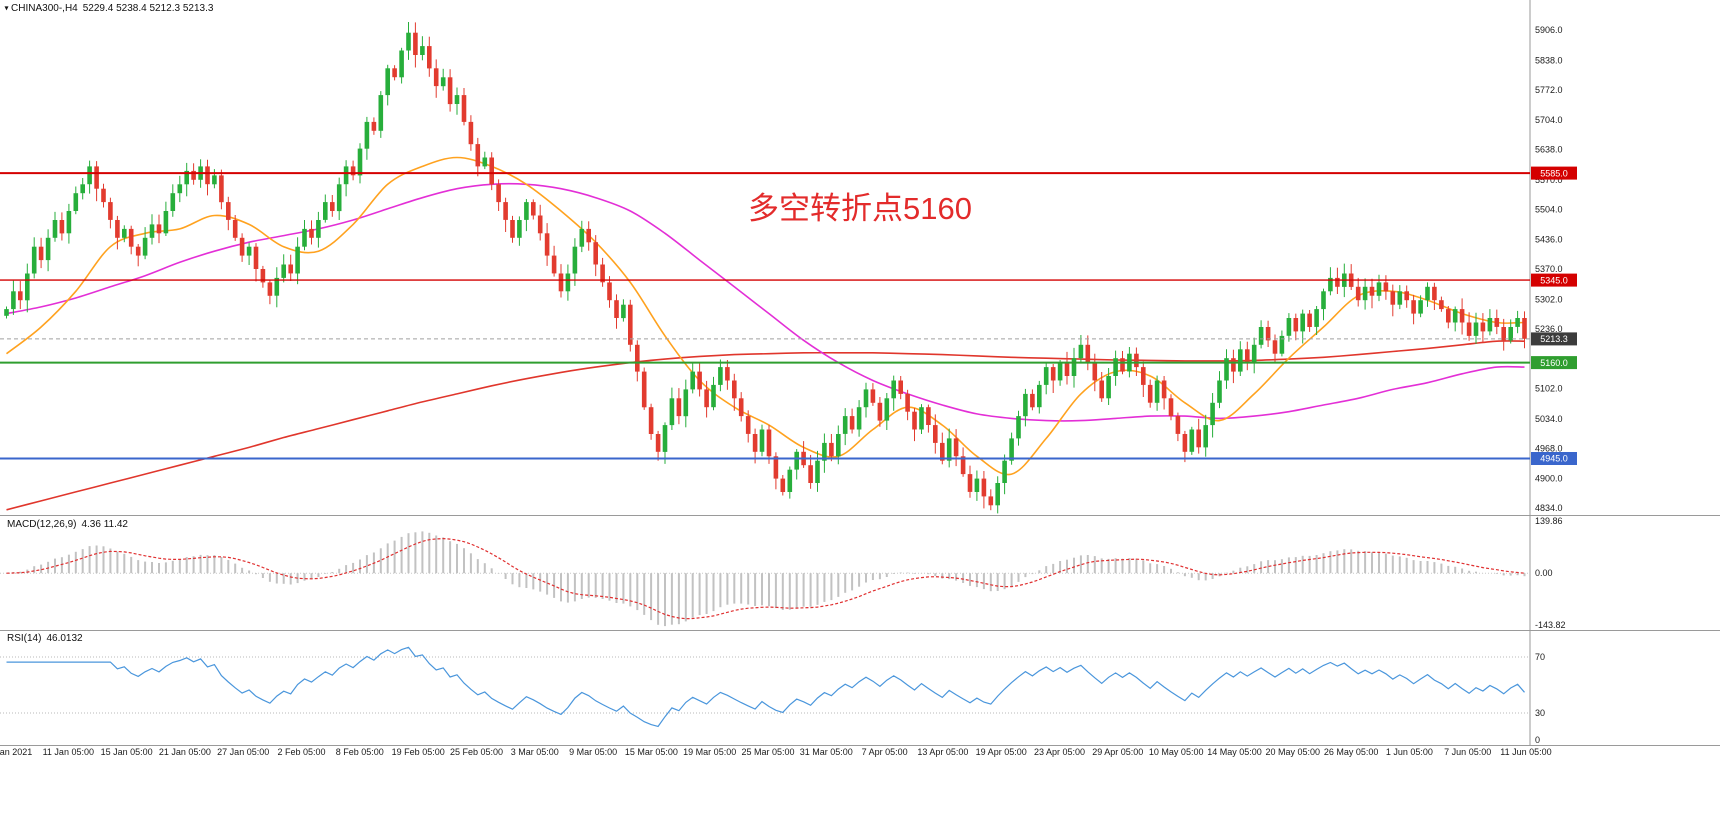 Image resolution: width=1720 pixels, height=839 pixels. I want to click on svg-text: 5345.0, so click(1554, 280).